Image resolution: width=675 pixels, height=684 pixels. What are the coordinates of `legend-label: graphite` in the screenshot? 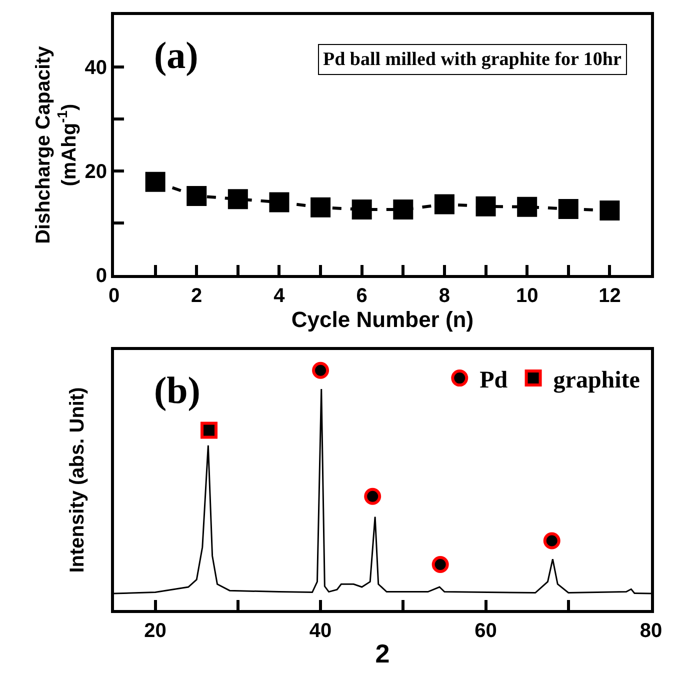 It's located at (596, 380).